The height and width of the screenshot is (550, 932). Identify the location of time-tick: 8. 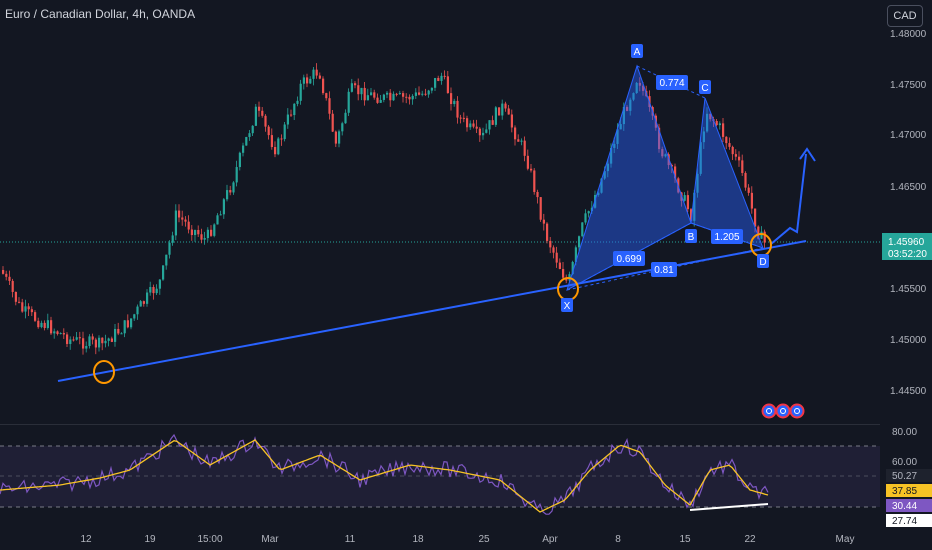
(618, 539).